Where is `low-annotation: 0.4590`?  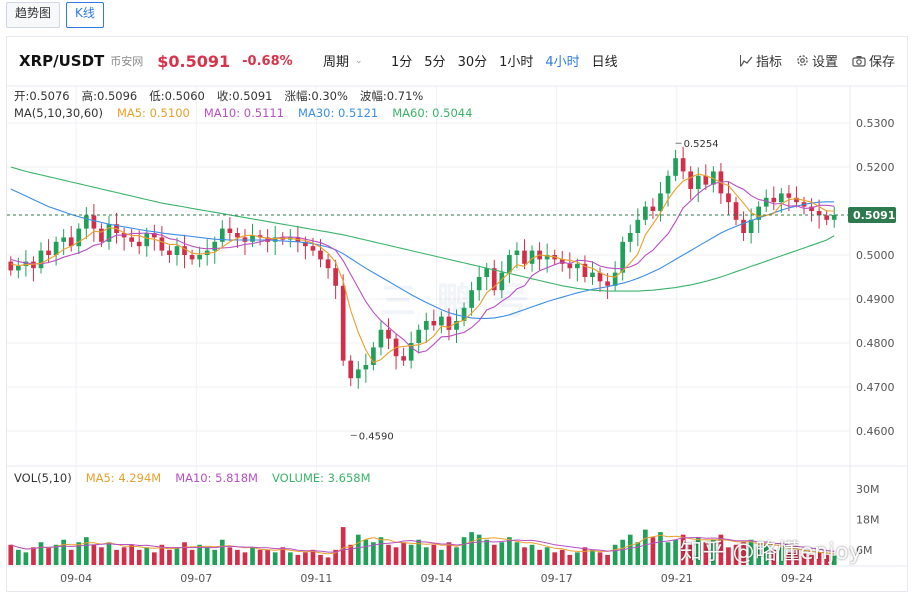
low-annotation: 0.4590 is located at coordinates (376, 436).